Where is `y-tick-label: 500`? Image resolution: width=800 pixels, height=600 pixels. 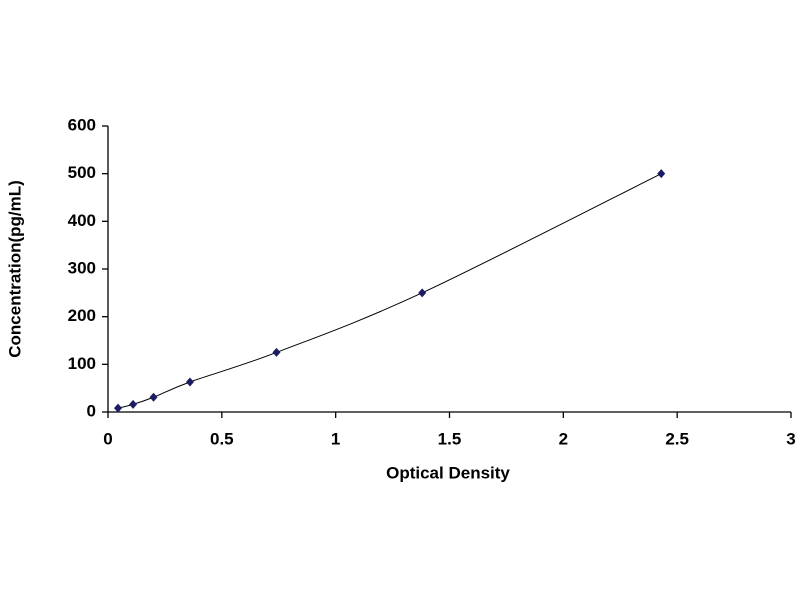 y-tick-label: 500 is located at coordinates (82, 172).